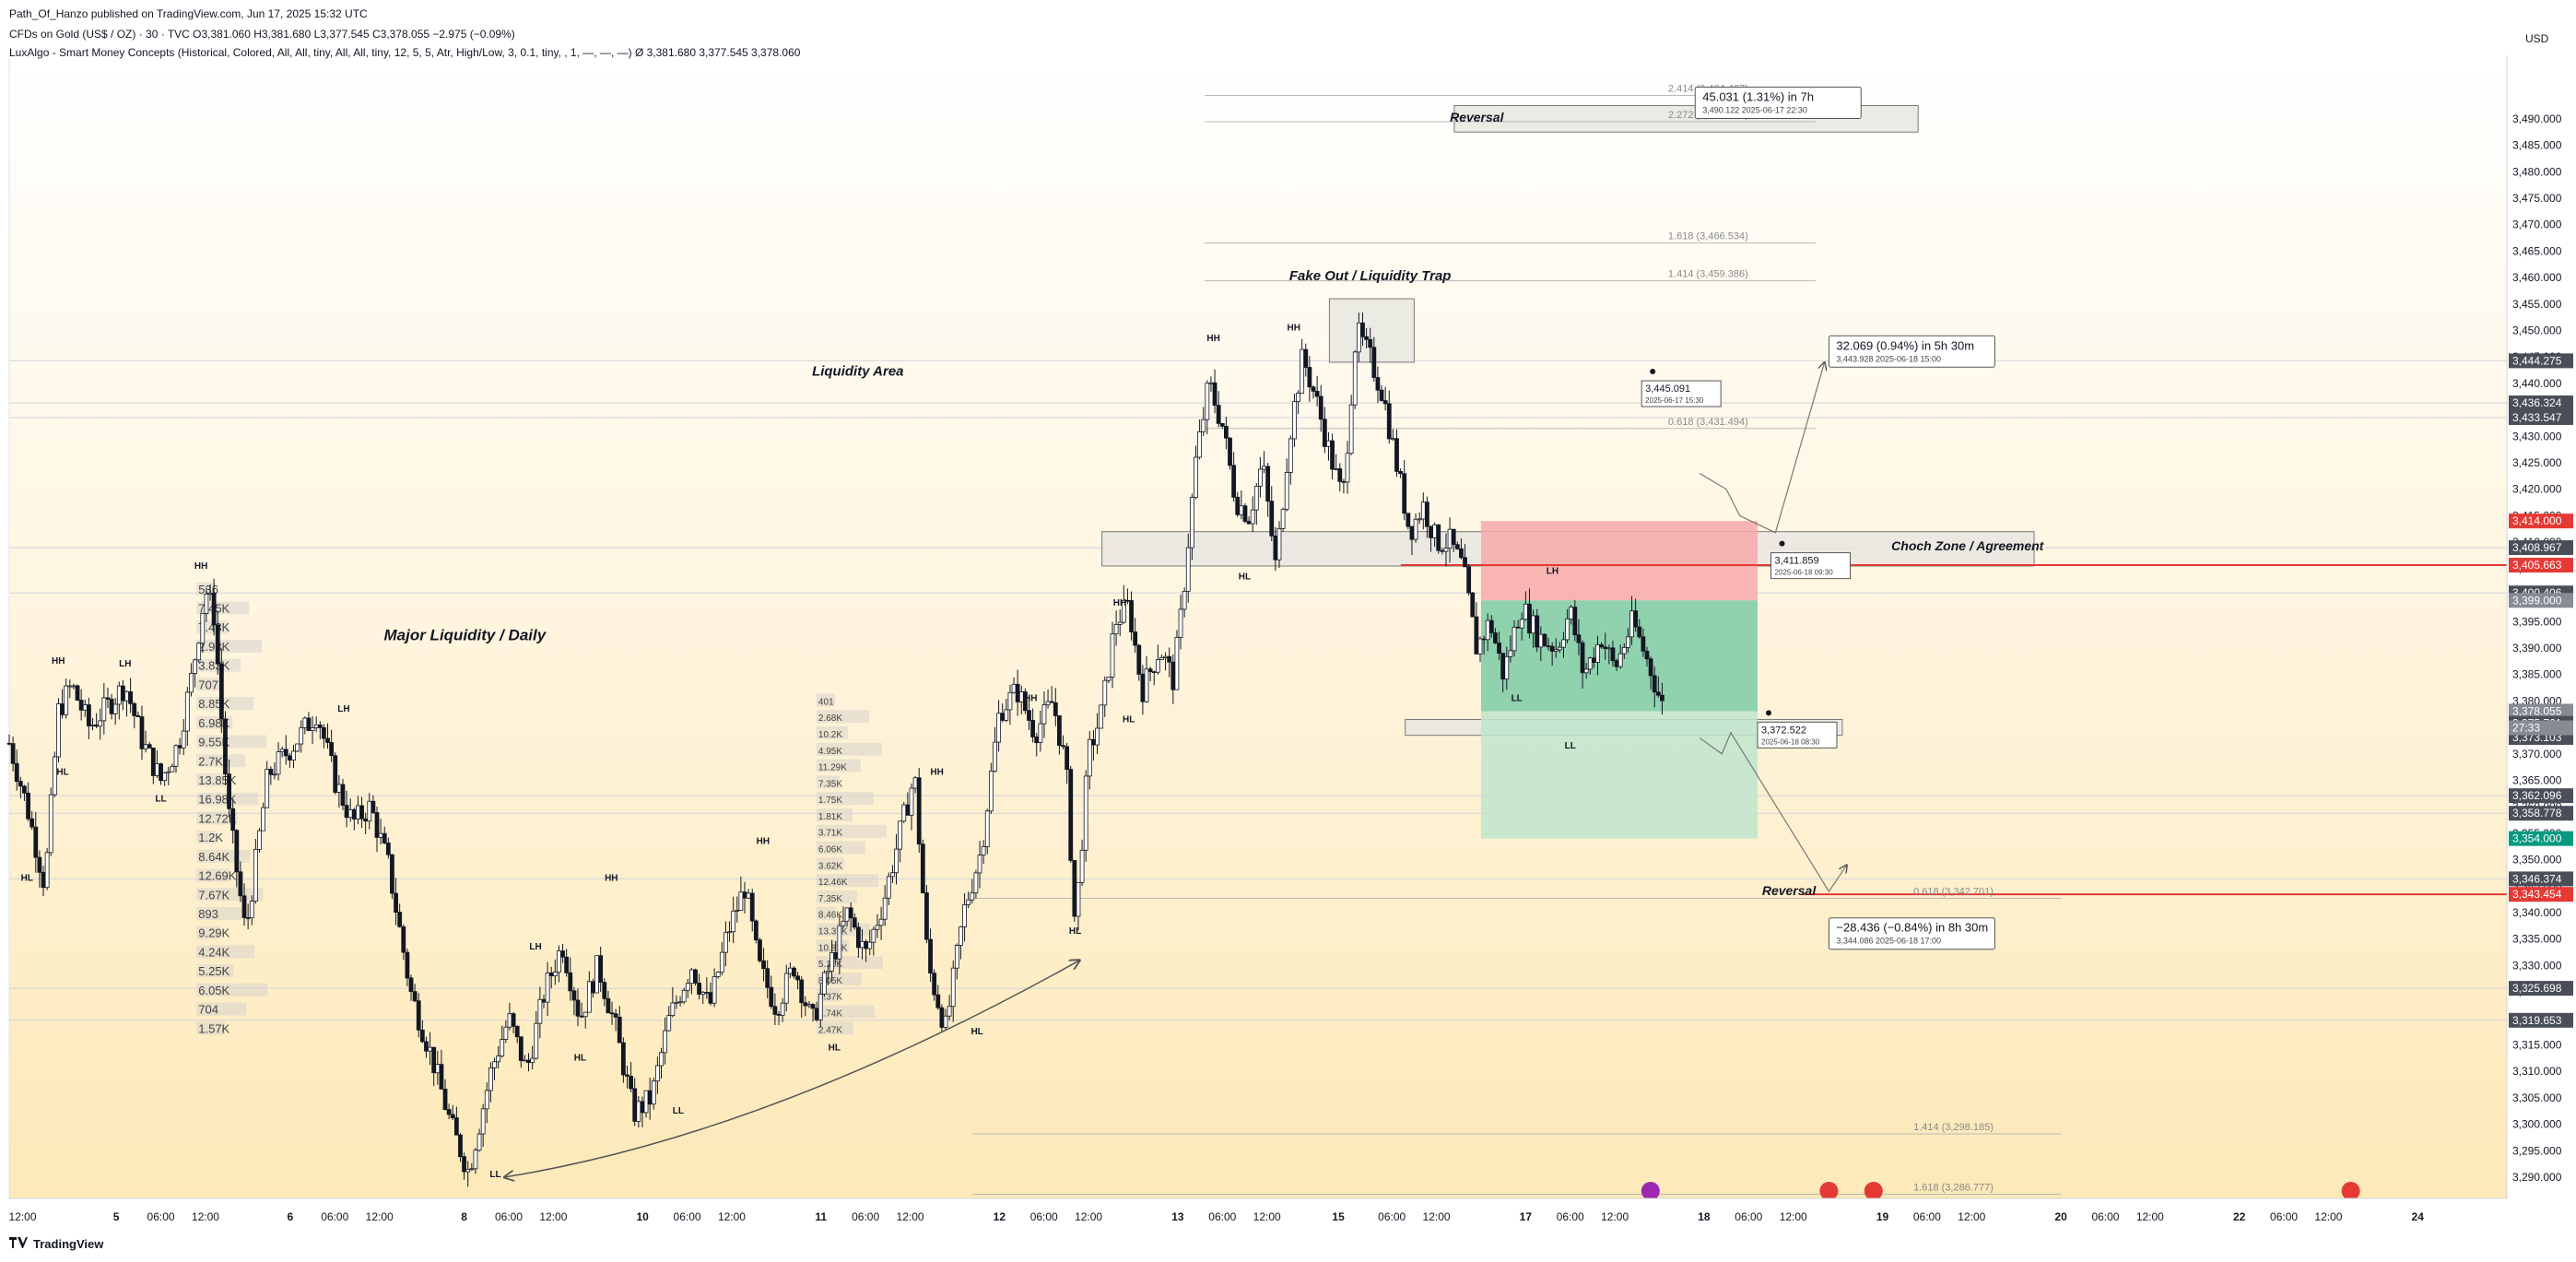  Describe the element at coordinates (1681, 393) in the screenshot. I see `price-callout-box` at that location.